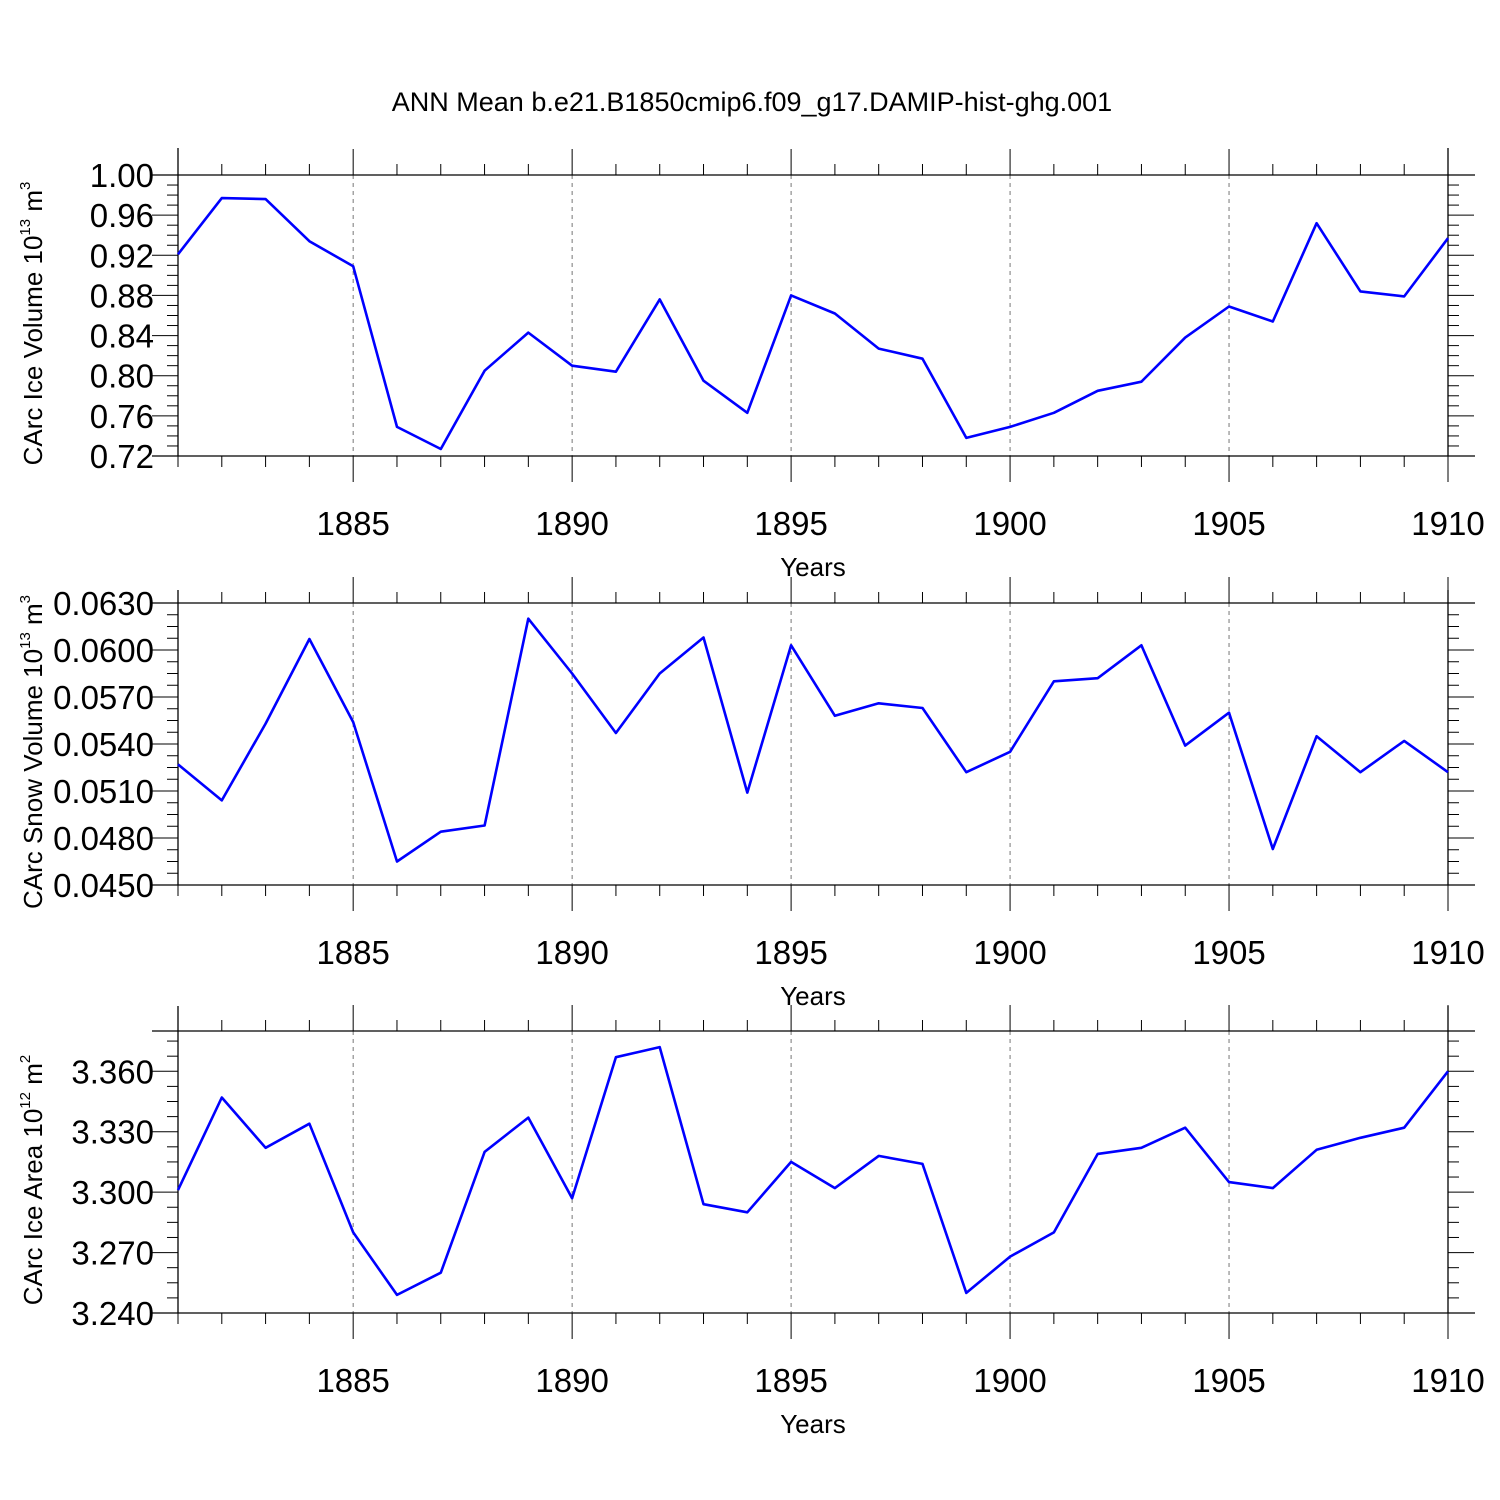 The width and height of the screenshot is (1500, 1500). Describe the element at coordinates (103, 885) in the screenshot. I see `y-tick-label: 0.0450` at that location.